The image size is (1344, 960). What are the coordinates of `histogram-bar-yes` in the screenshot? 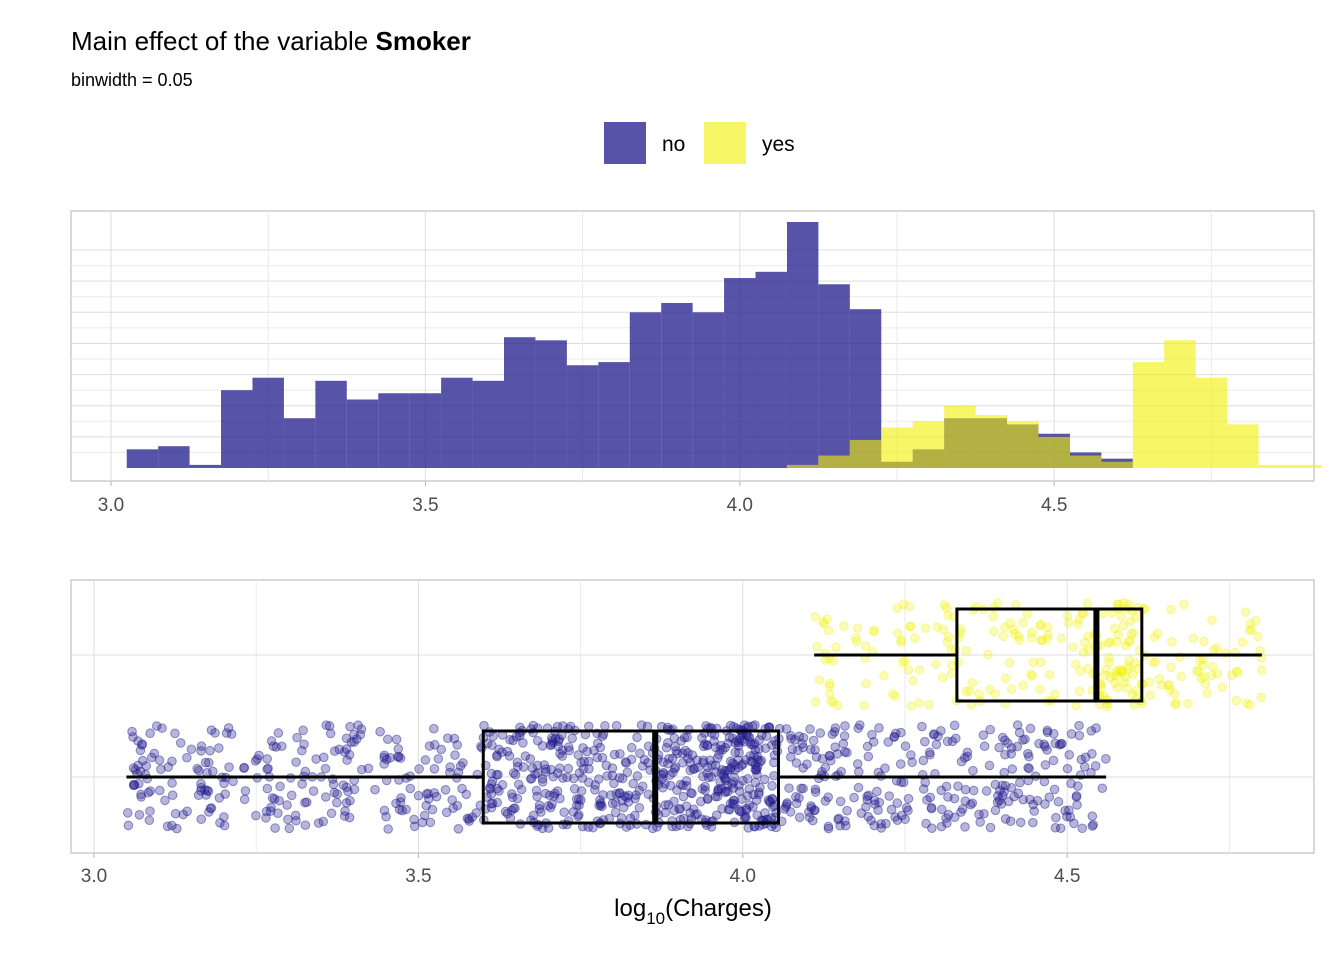 It's located at (1085, 461).